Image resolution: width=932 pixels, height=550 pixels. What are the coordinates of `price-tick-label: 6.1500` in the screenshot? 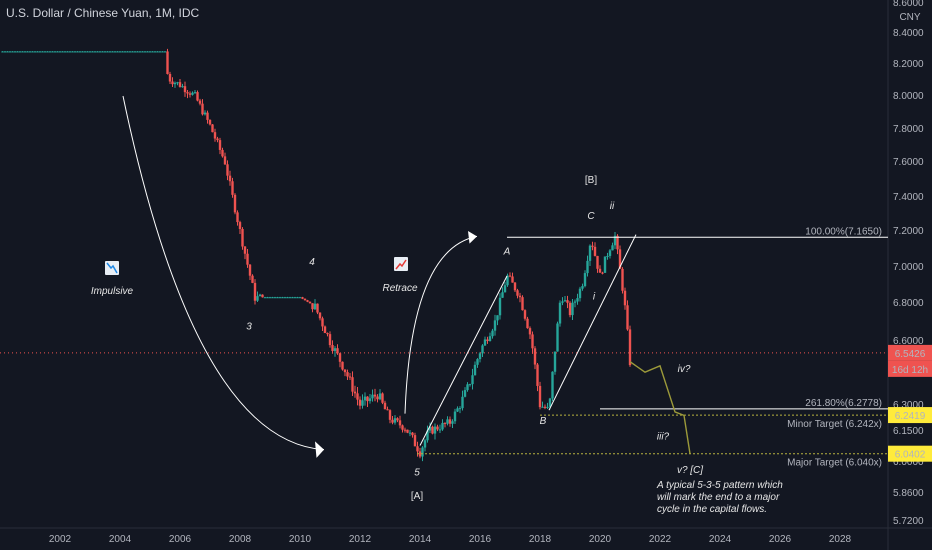 It's located at (908, 431).